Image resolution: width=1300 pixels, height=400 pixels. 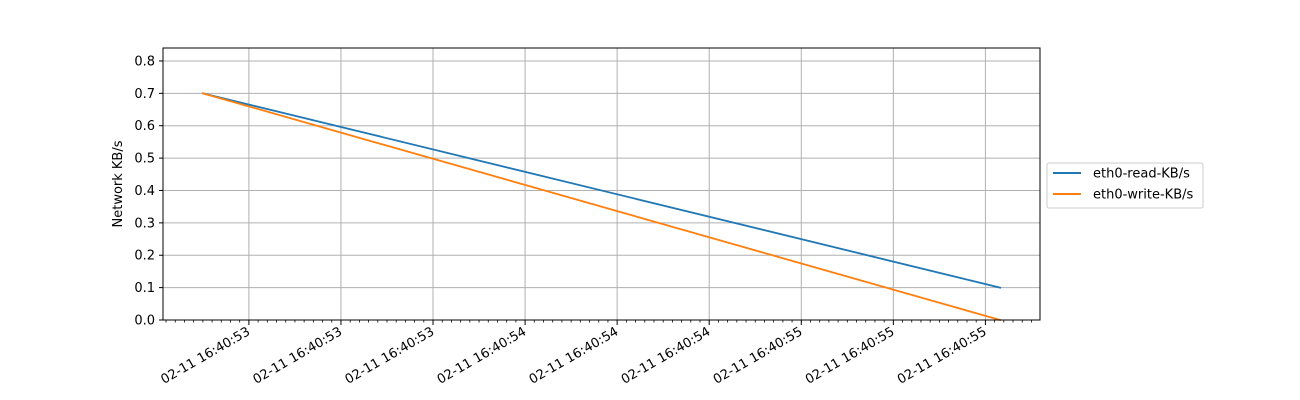 I want to click on y-tick-label: 0.6, so click(x=144, y=126).